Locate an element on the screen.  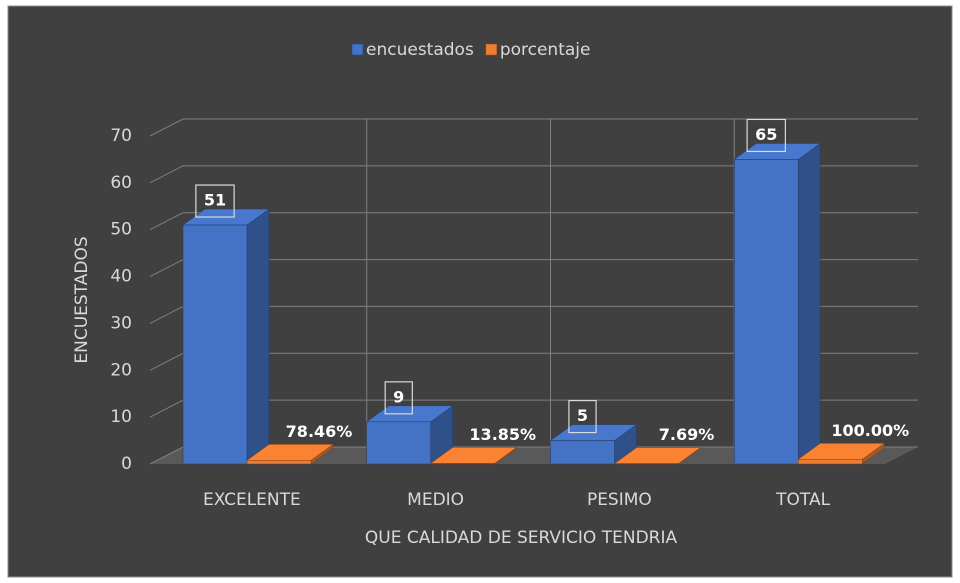
data-label: 9 is located at coordinates (398, 396).